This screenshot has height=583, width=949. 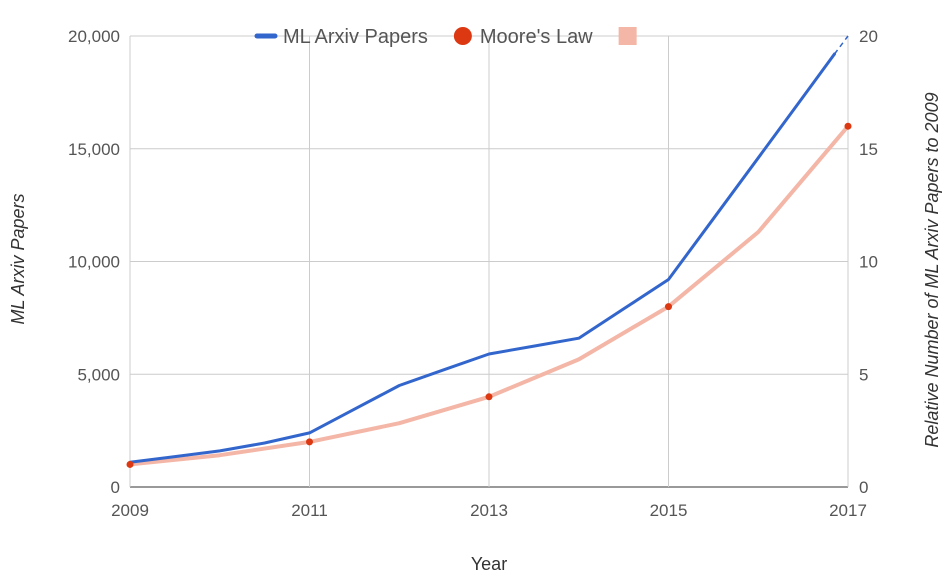 I want to click on y-tick-label-left: 20,000, so click(x=94, y=36).